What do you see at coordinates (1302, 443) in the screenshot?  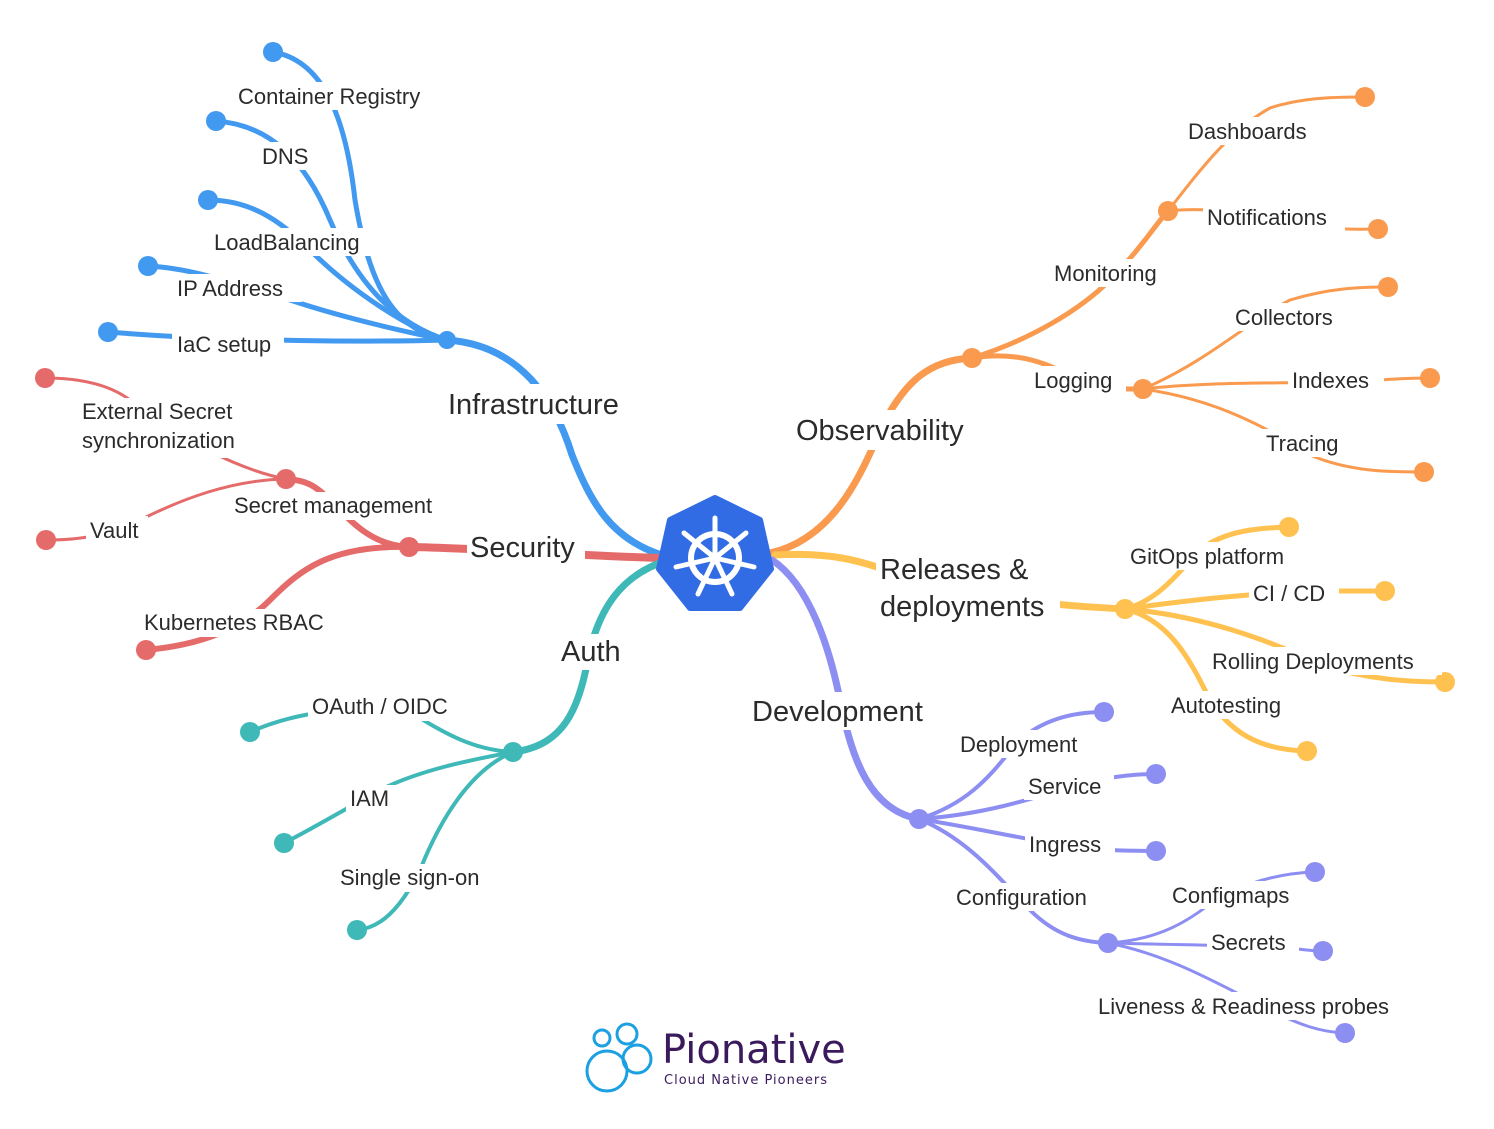 I see `leaf-label-tracing: Tracing` at bounding box center [1302, 443].